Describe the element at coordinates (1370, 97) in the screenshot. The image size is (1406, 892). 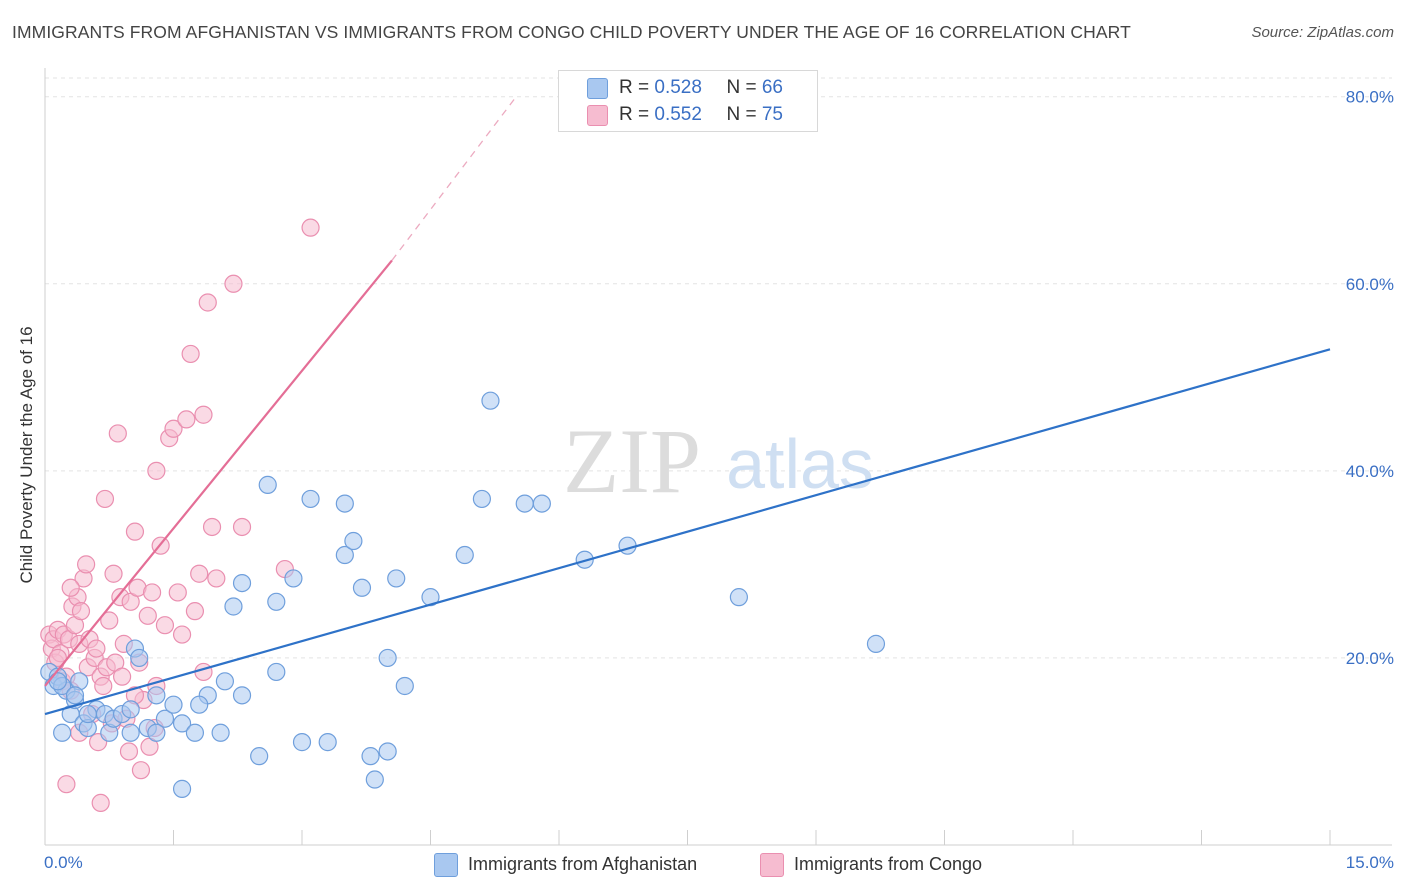
I see `y-tick-label: 80.0%` at that location.